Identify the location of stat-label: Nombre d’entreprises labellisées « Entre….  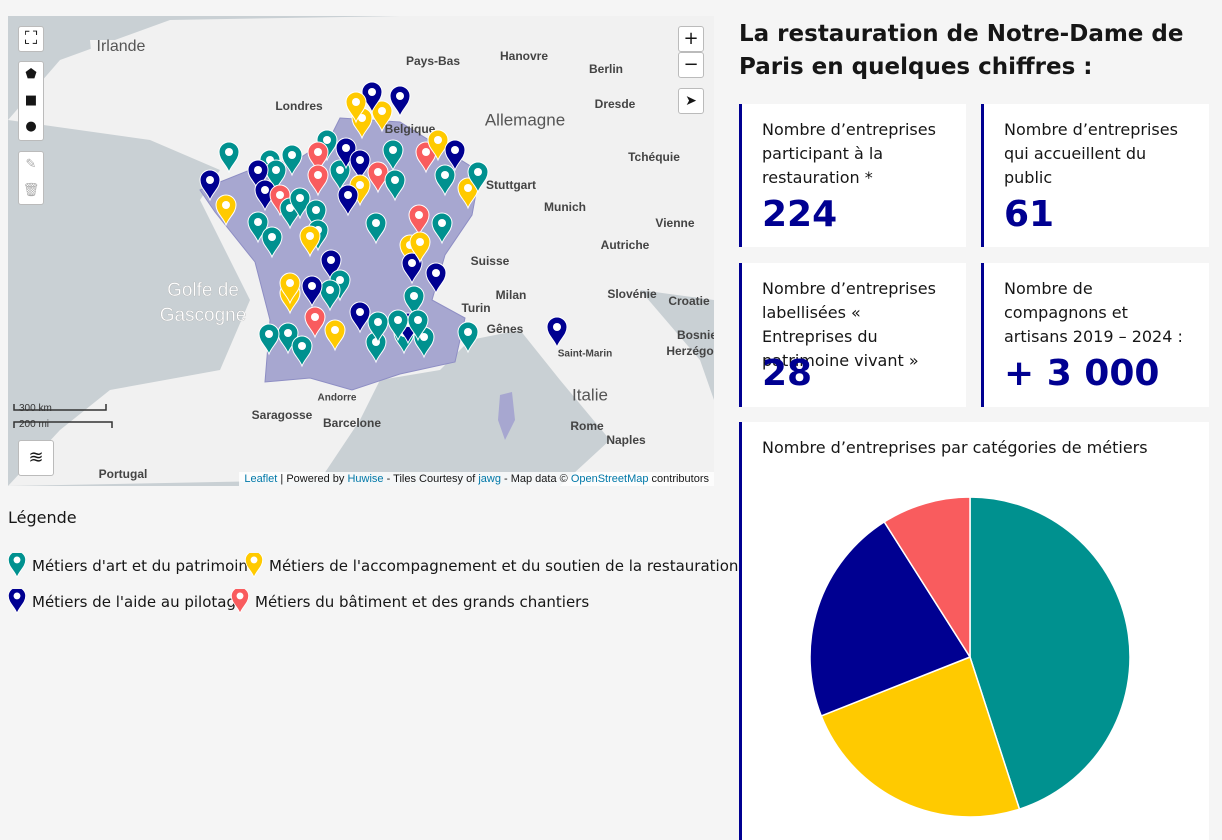
(849, 324).